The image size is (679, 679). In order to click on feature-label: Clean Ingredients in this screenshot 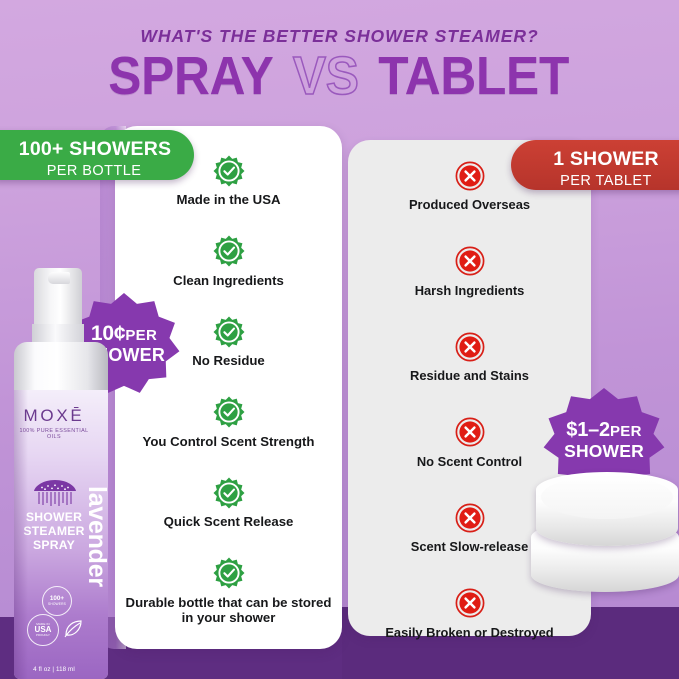, I will do `click(228, 280)`.